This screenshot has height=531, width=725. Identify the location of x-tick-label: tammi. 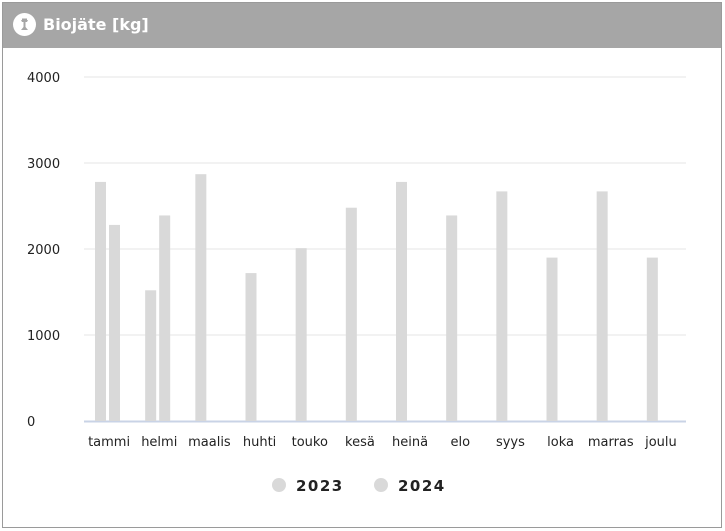
(109, 442).